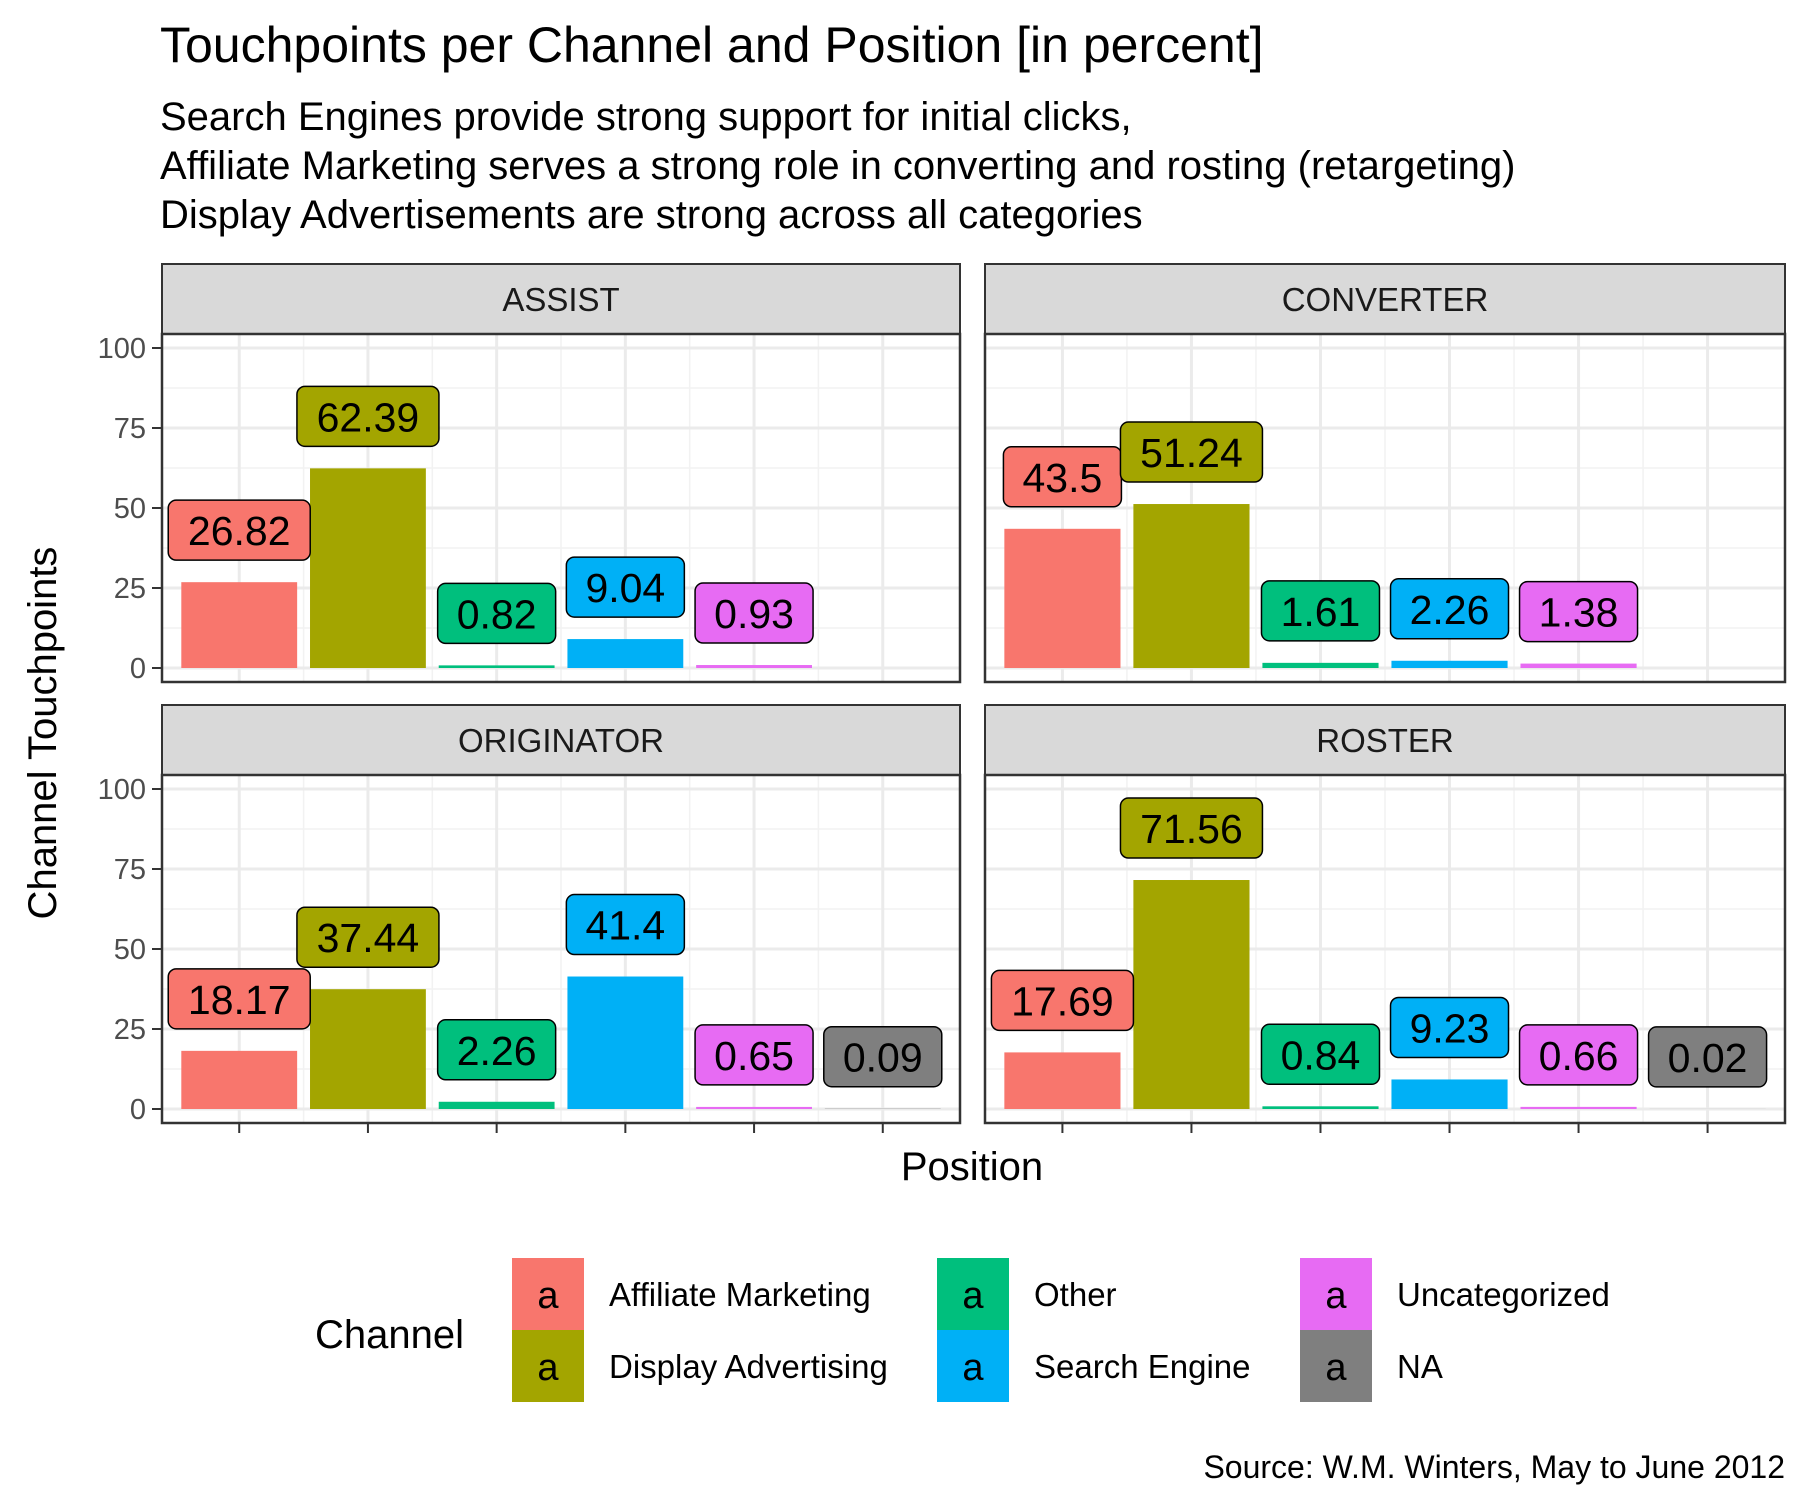 The image size is (1800, 1500). I want to click on facet-panel-converter: CONVERTER 43.5 51.24 1.61 2.26 1.38, so click(1385, 473).